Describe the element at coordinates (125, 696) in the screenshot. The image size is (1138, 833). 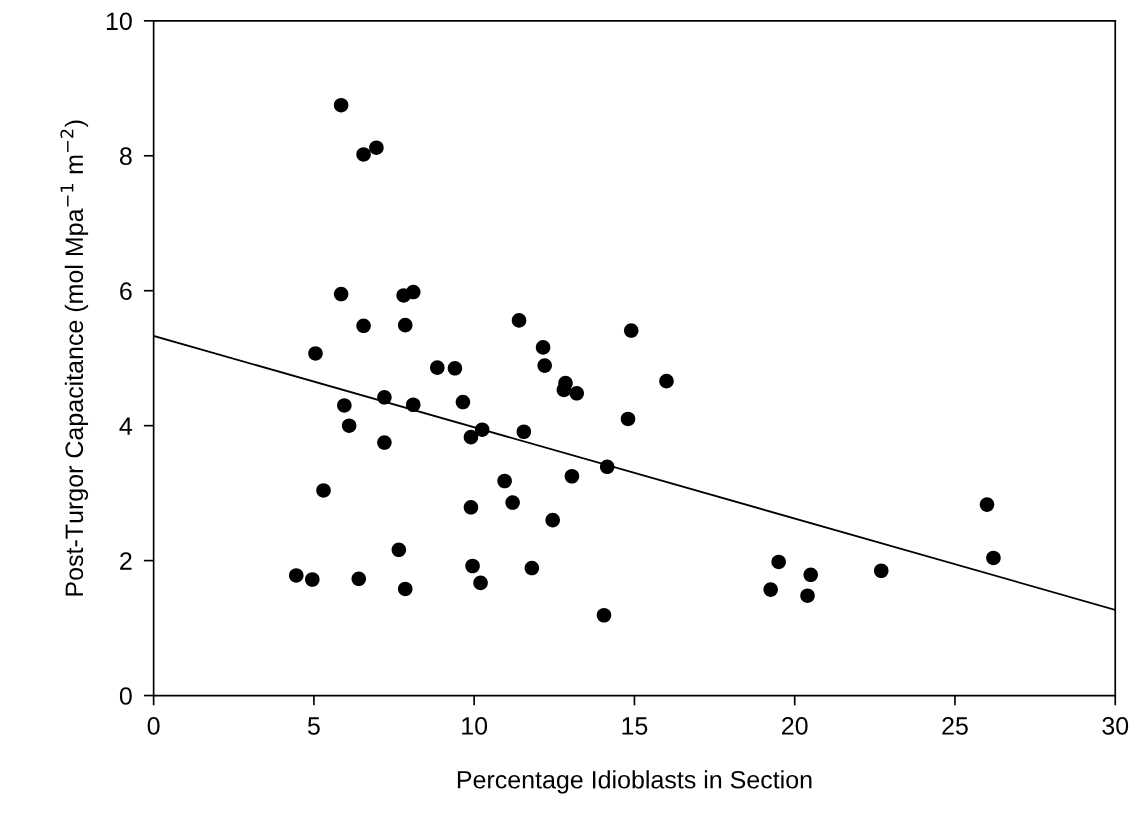
I see `y-tick-label: 0` at that location.